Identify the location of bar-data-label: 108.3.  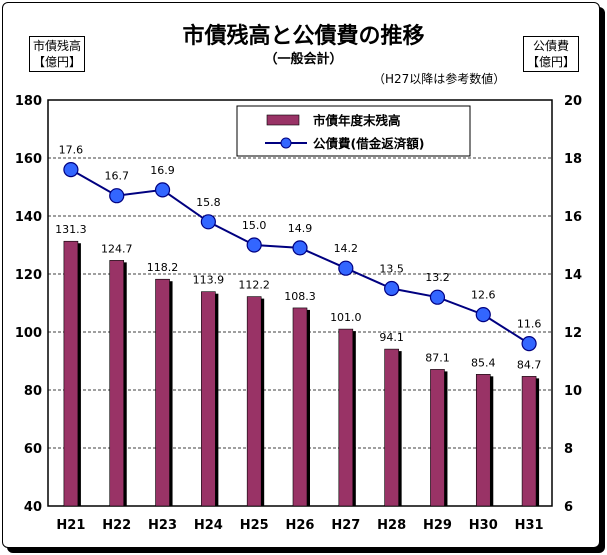
(300, 296).